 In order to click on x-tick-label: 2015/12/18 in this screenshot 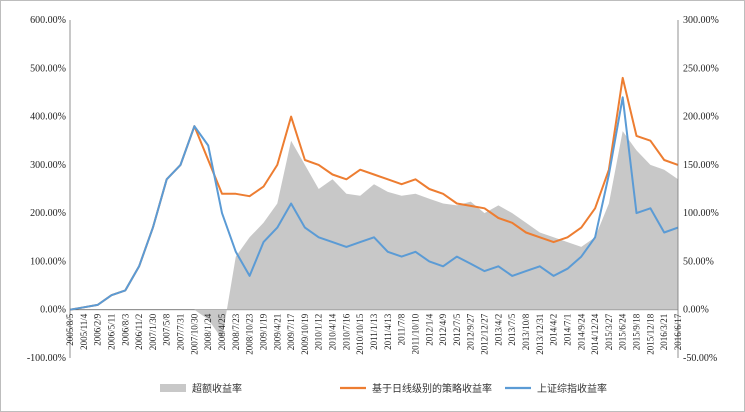, I will do `click(650, 334)`.